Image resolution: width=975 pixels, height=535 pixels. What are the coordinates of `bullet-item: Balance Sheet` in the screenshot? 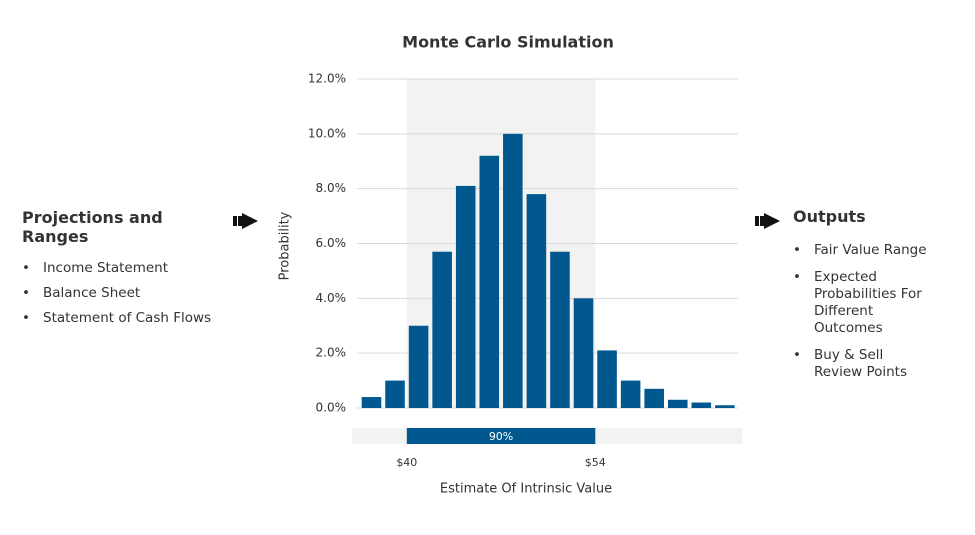 It's located at (127, 293).